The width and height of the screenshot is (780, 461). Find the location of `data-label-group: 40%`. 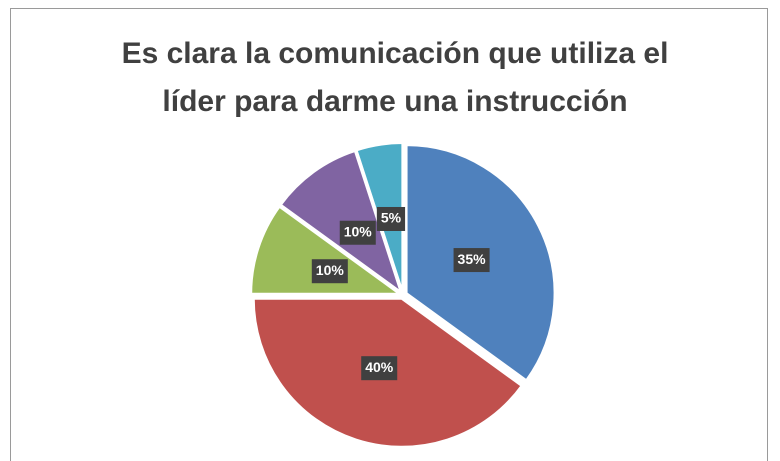

data-label-group: 40% is located at coordinates (379, 368).